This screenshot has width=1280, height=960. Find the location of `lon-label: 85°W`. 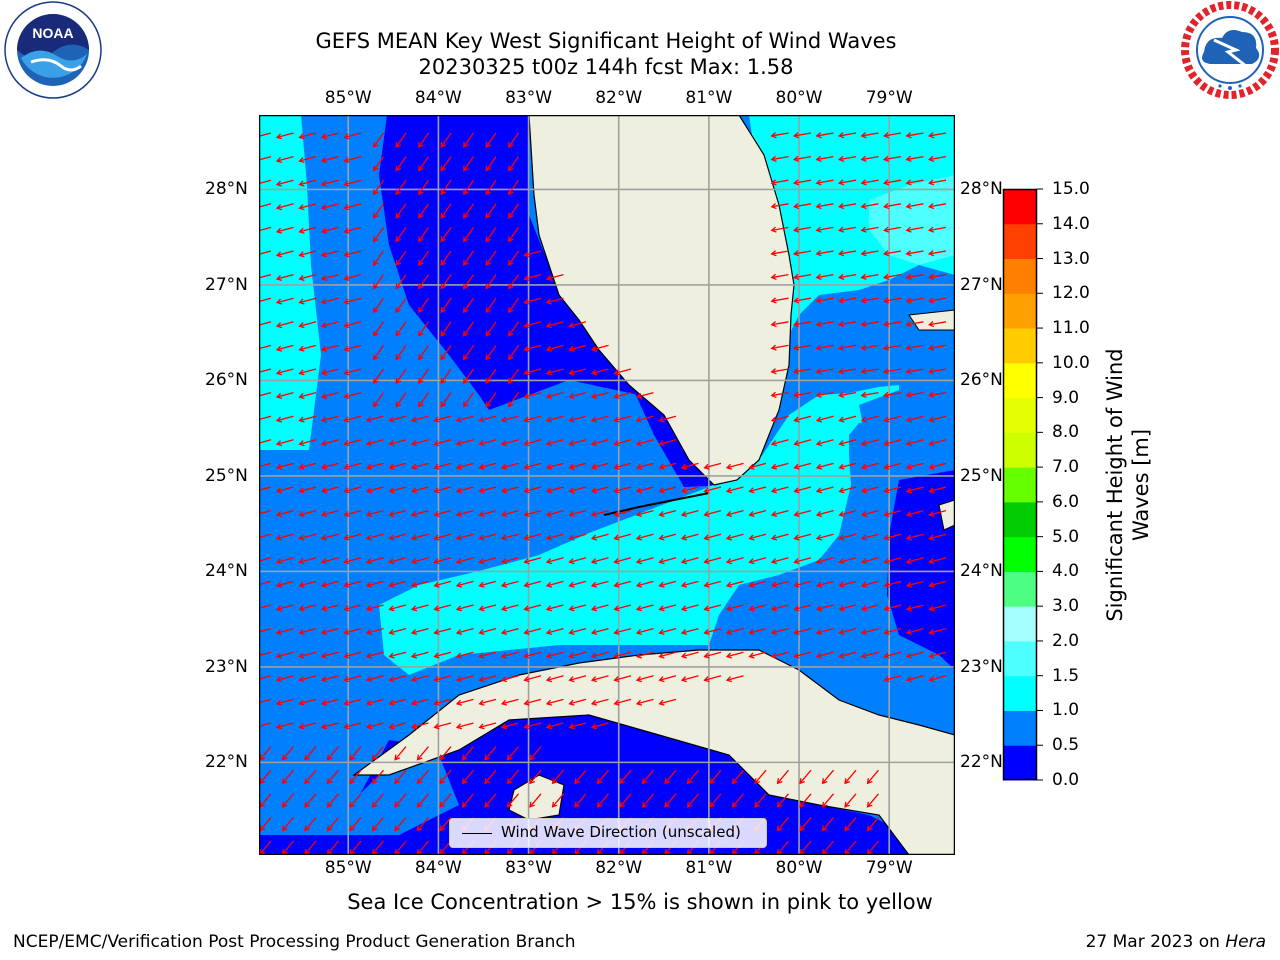

lon-label: 85°W is located at coordinates (348, 98).